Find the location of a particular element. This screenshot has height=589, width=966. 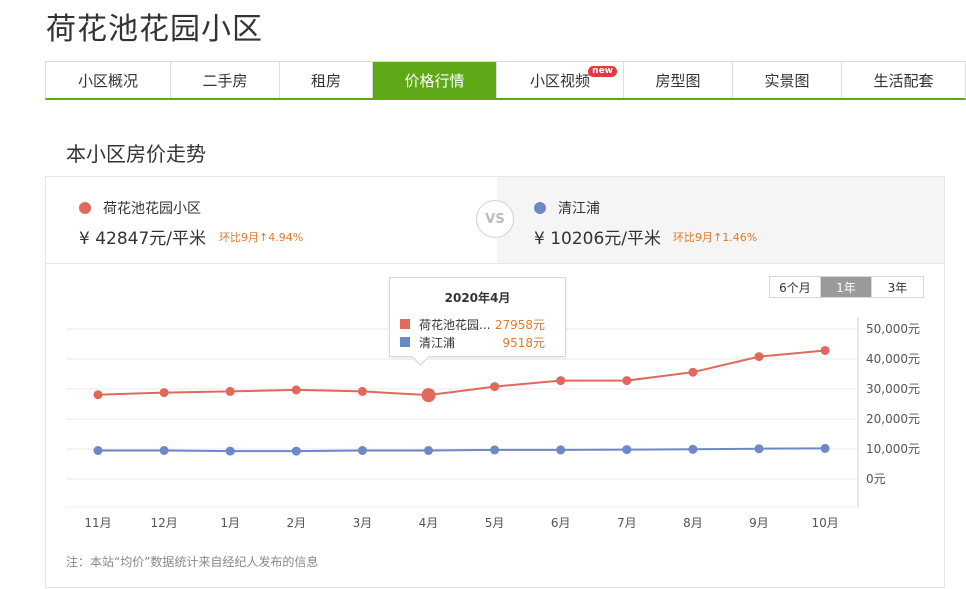

tab-overview: 小区概况 is located at coordinates (108, 80).